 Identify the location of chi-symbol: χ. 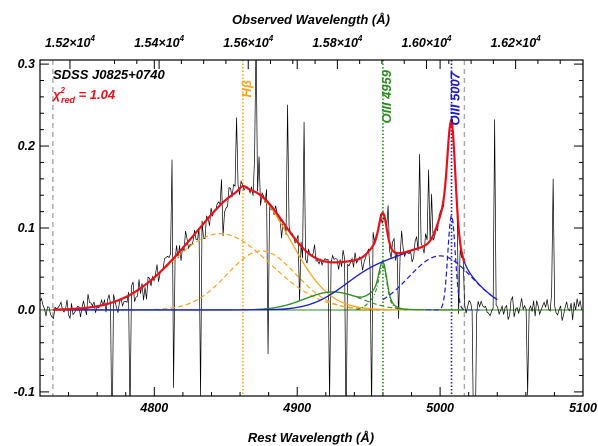
(56, 94).